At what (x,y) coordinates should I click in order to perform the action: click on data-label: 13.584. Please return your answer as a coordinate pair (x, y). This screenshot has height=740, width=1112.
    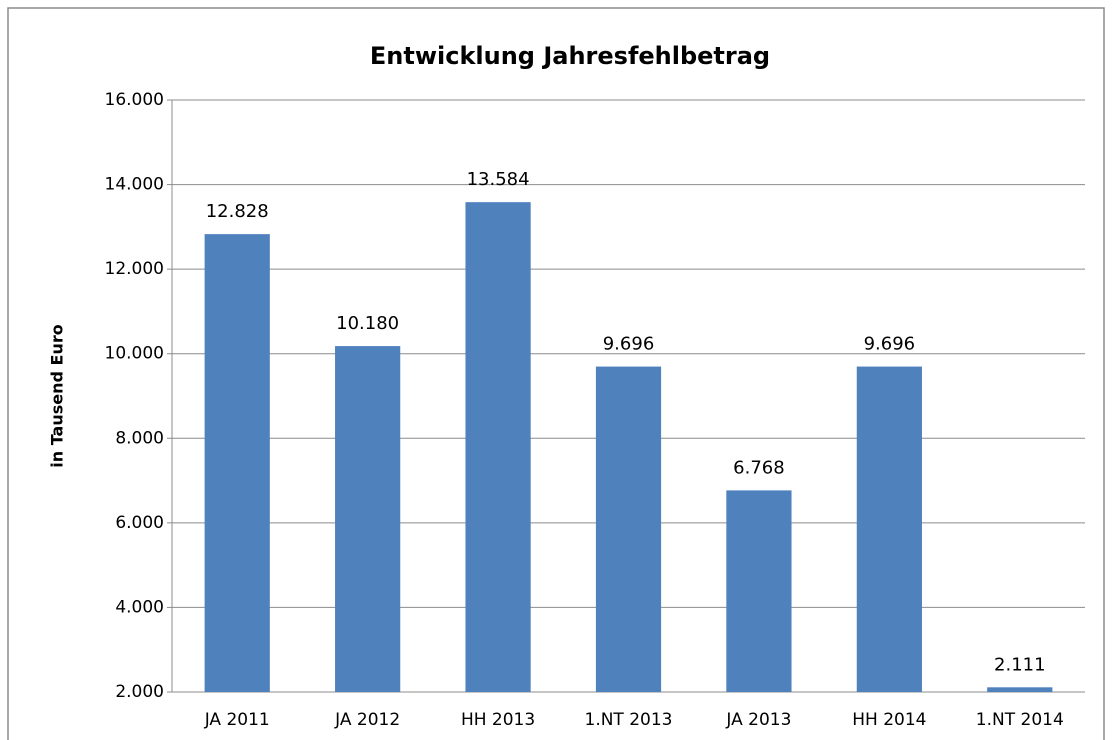
    Looking at the image, I should click on (498, 179).